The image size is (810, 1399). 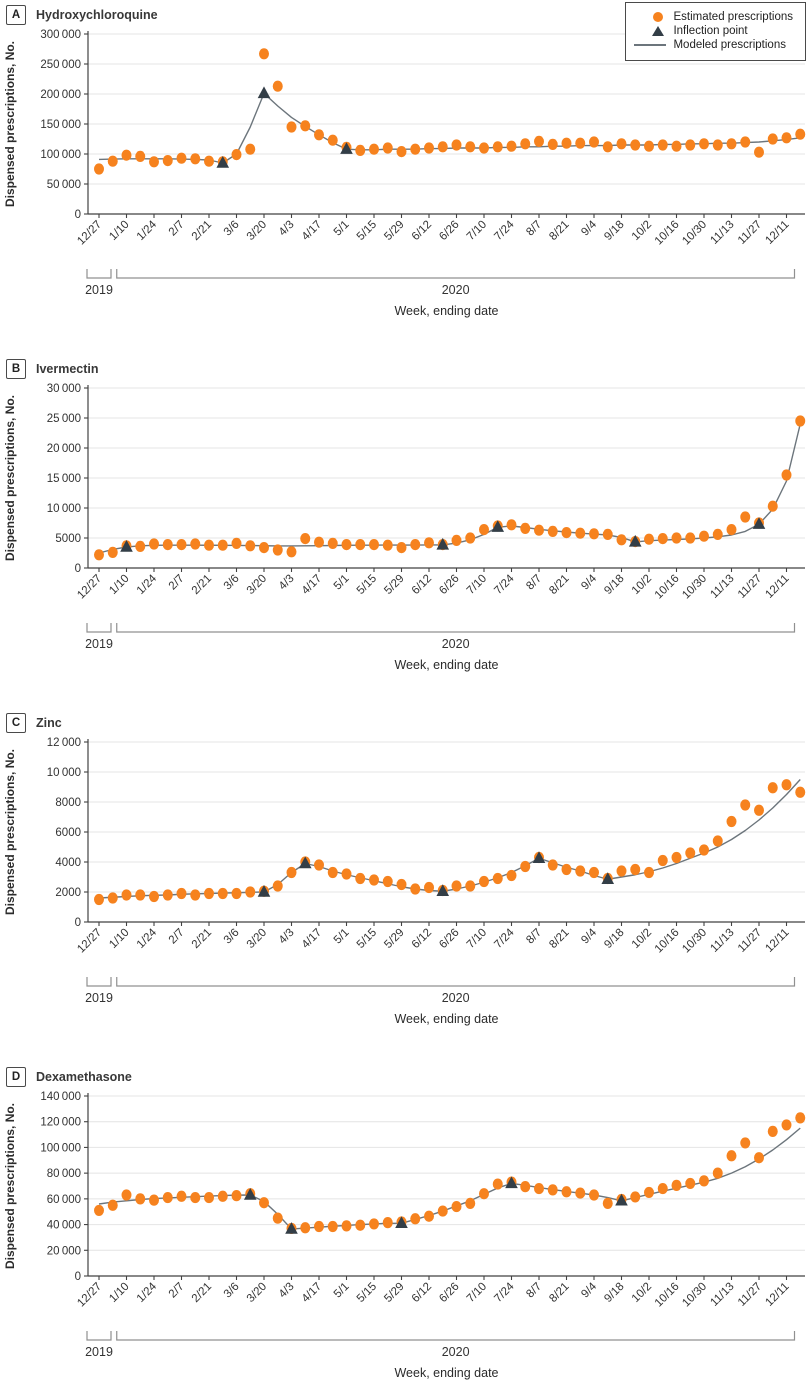 I want to click on svg-text: 300 000, so click(x=60, y=35).